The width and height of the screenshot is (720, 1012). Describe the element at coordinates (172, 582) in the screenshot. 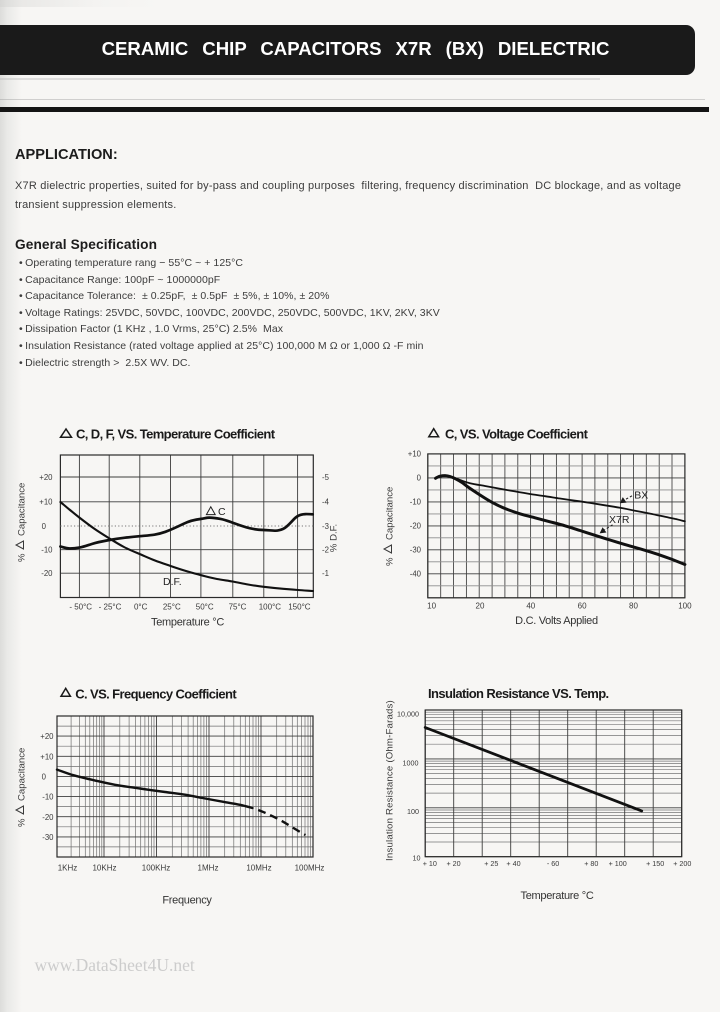

I see `svg-text: D.F.` at that location.